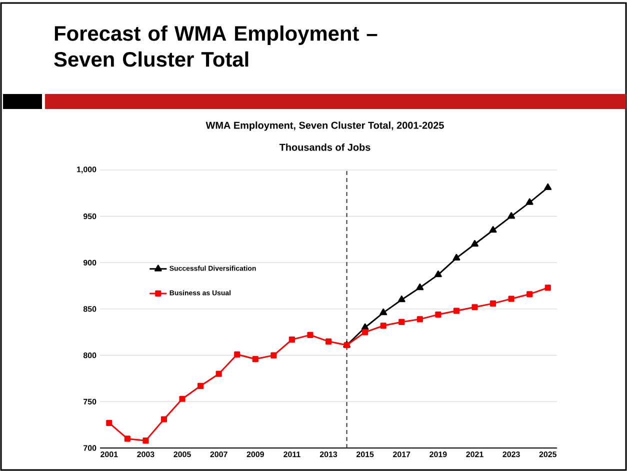  What do you see at coordinates (324, 147) in the screenshot?
I see `text: Thousands of Jobs` at bounding box center [324, 147].